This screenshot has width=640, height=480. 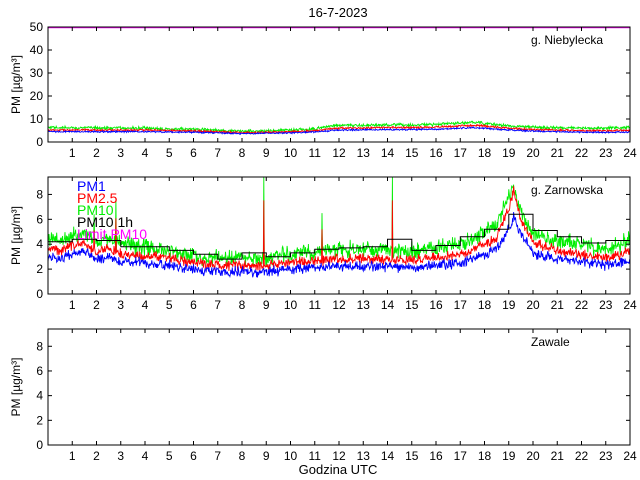 What do you see at coordinates (339, 236) in the screenshot?
I see `series-pm10-1h-step` at bounding box center [339, 236].